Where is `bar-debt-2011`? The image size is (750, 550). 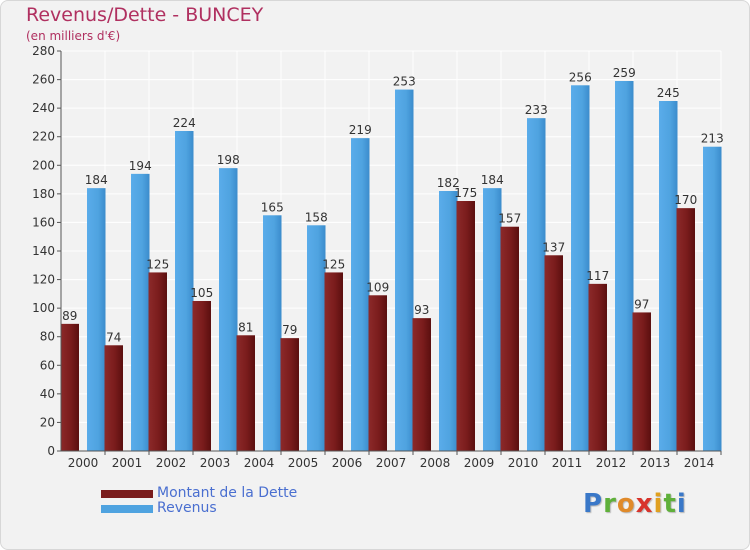
bar-debt-2011 is located at coordinates (553, 353).